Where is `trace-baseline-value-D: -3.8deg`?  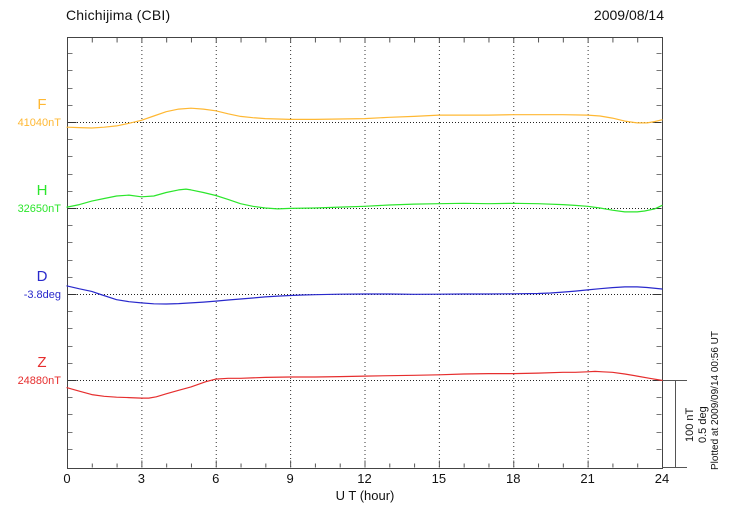
trace-baseline-value-D: -3.8deg is located at coordinates (42, 295).